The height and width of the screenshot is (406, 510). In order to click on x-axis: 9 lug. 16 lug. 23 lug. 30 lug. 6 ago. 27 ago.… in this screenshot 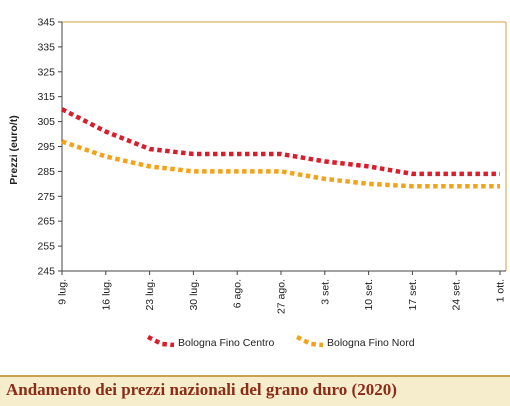, I will do `click(282, 292)`.